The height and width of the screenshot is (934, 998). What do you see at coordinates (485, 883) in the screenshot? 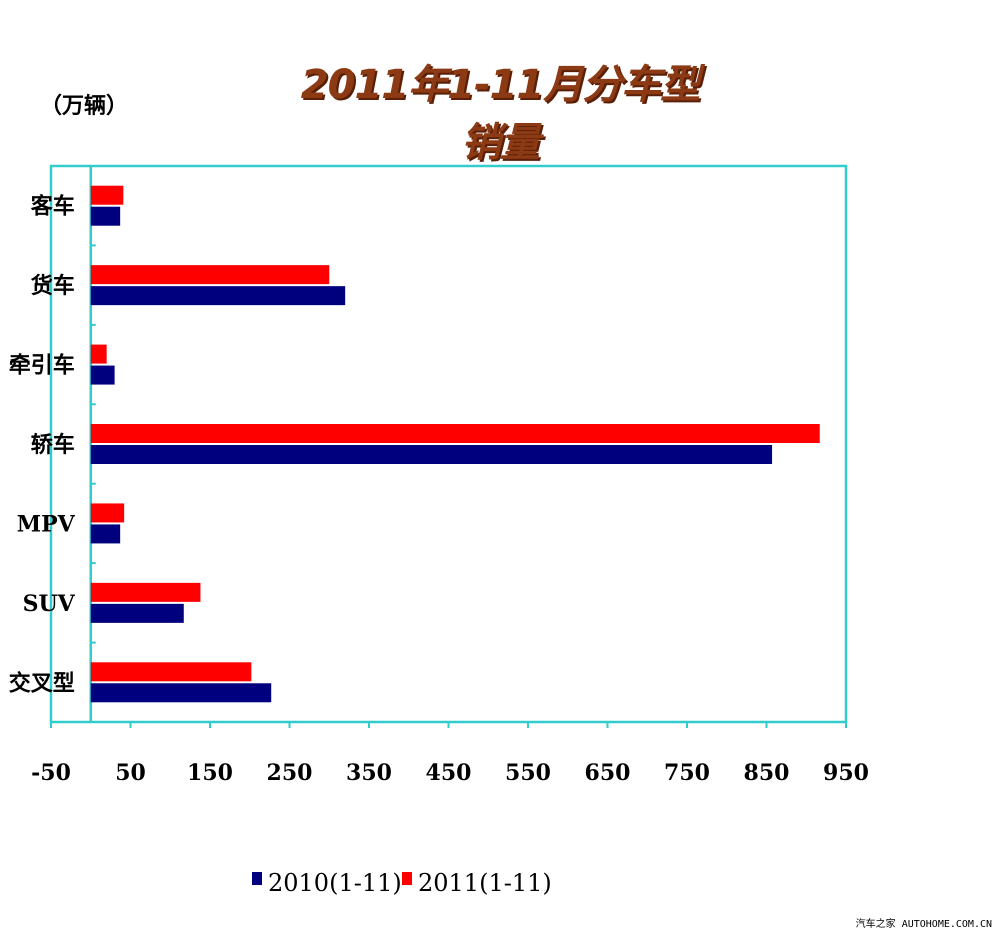
I see `legend-label: 2011(1-11)` at bounding box center [485, 883].